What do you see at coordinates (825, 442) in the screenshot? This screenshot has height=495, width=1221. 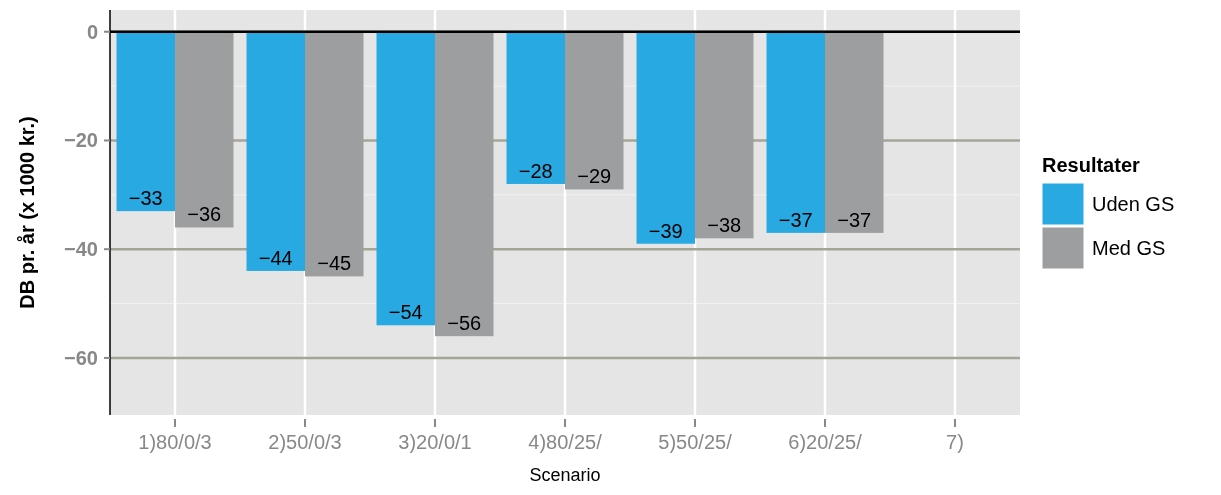 I see `x-tick-label: 6)20/25/` at bounding box center [825, 442].